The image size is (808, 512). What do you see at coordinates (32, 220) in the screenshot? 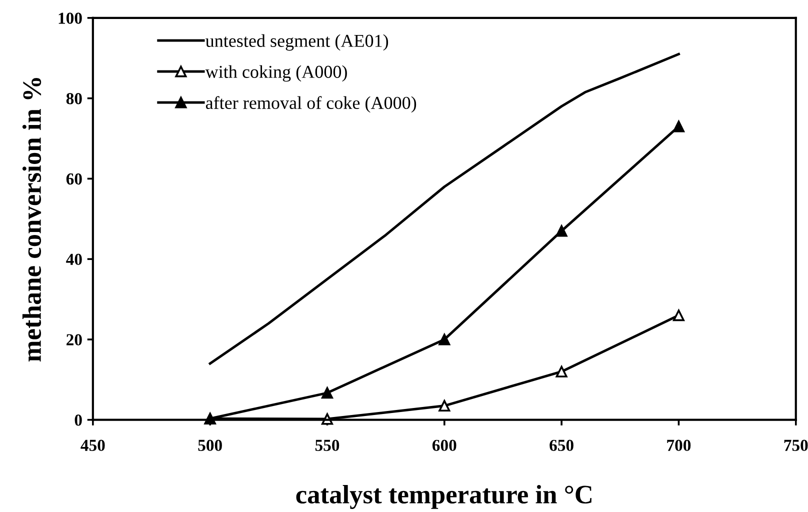
I see `y-axis-title: methane conversion in %` at bounding box center [32, 220].